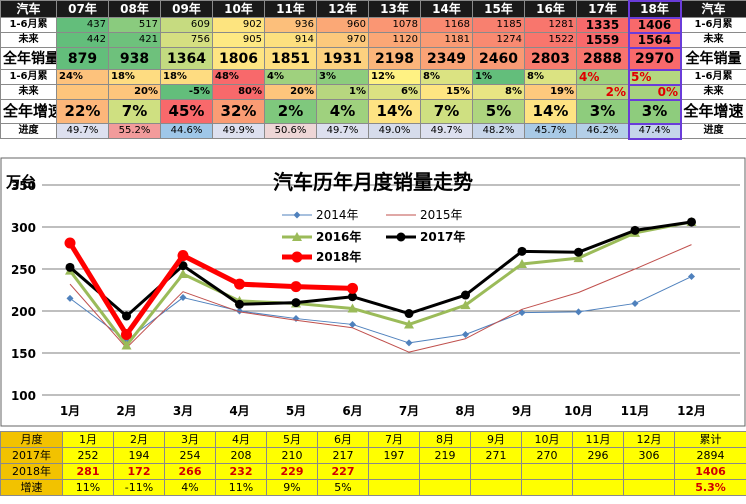 The height and width of the screenshot is (504, 746). I want to click on month-cell: 5%, so click(343, 487).